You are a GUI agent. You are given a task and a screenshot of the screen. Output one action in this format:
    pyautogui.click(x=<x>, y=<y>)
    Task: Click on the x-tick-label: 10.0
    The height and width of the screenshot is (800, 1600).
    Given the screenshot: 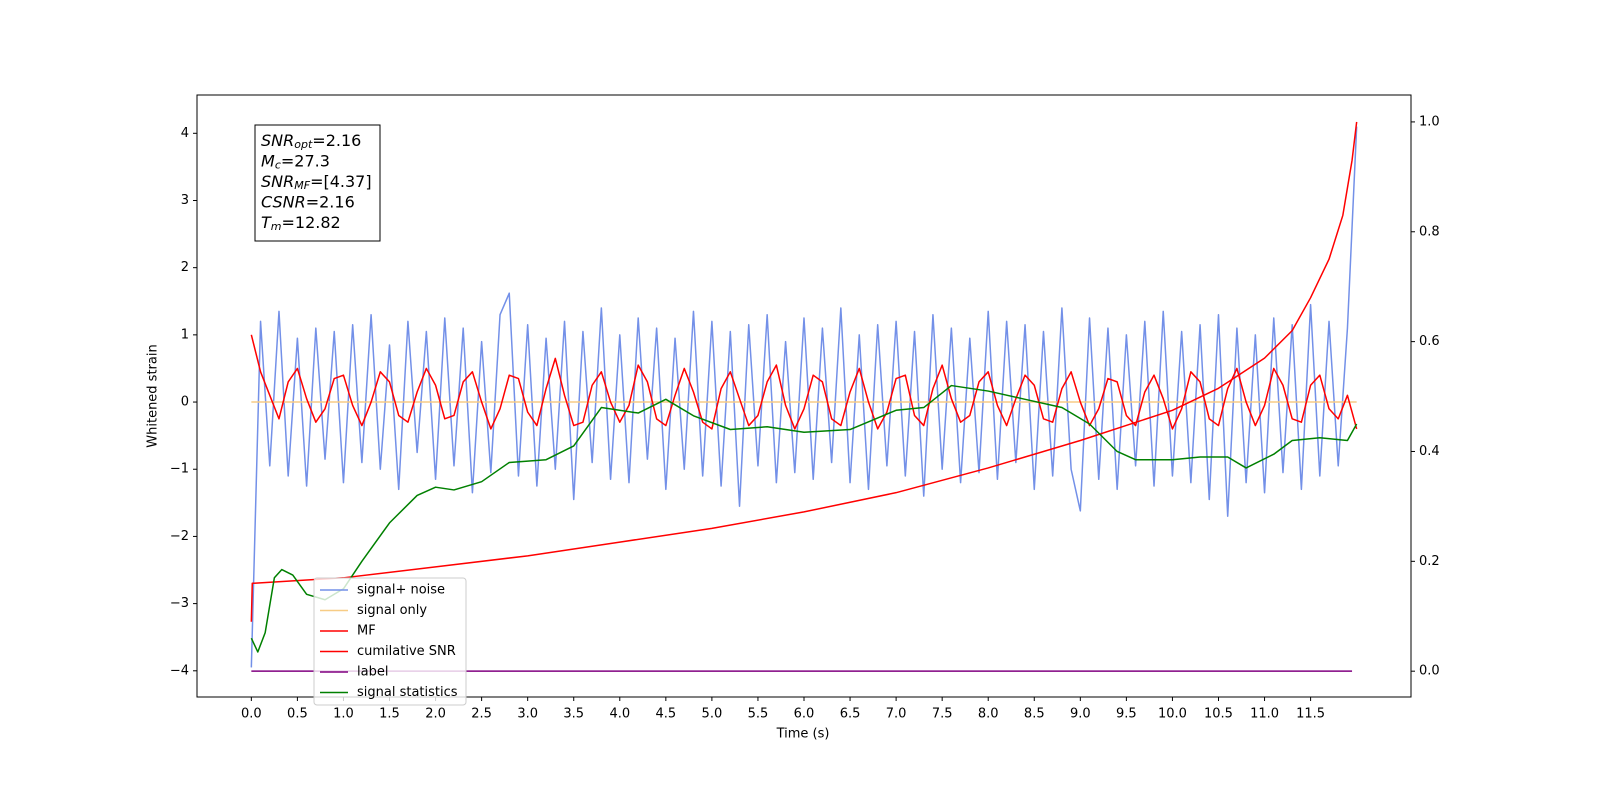 What is the action you would take?
    pyautogui.click(x=1172, y=714)
    